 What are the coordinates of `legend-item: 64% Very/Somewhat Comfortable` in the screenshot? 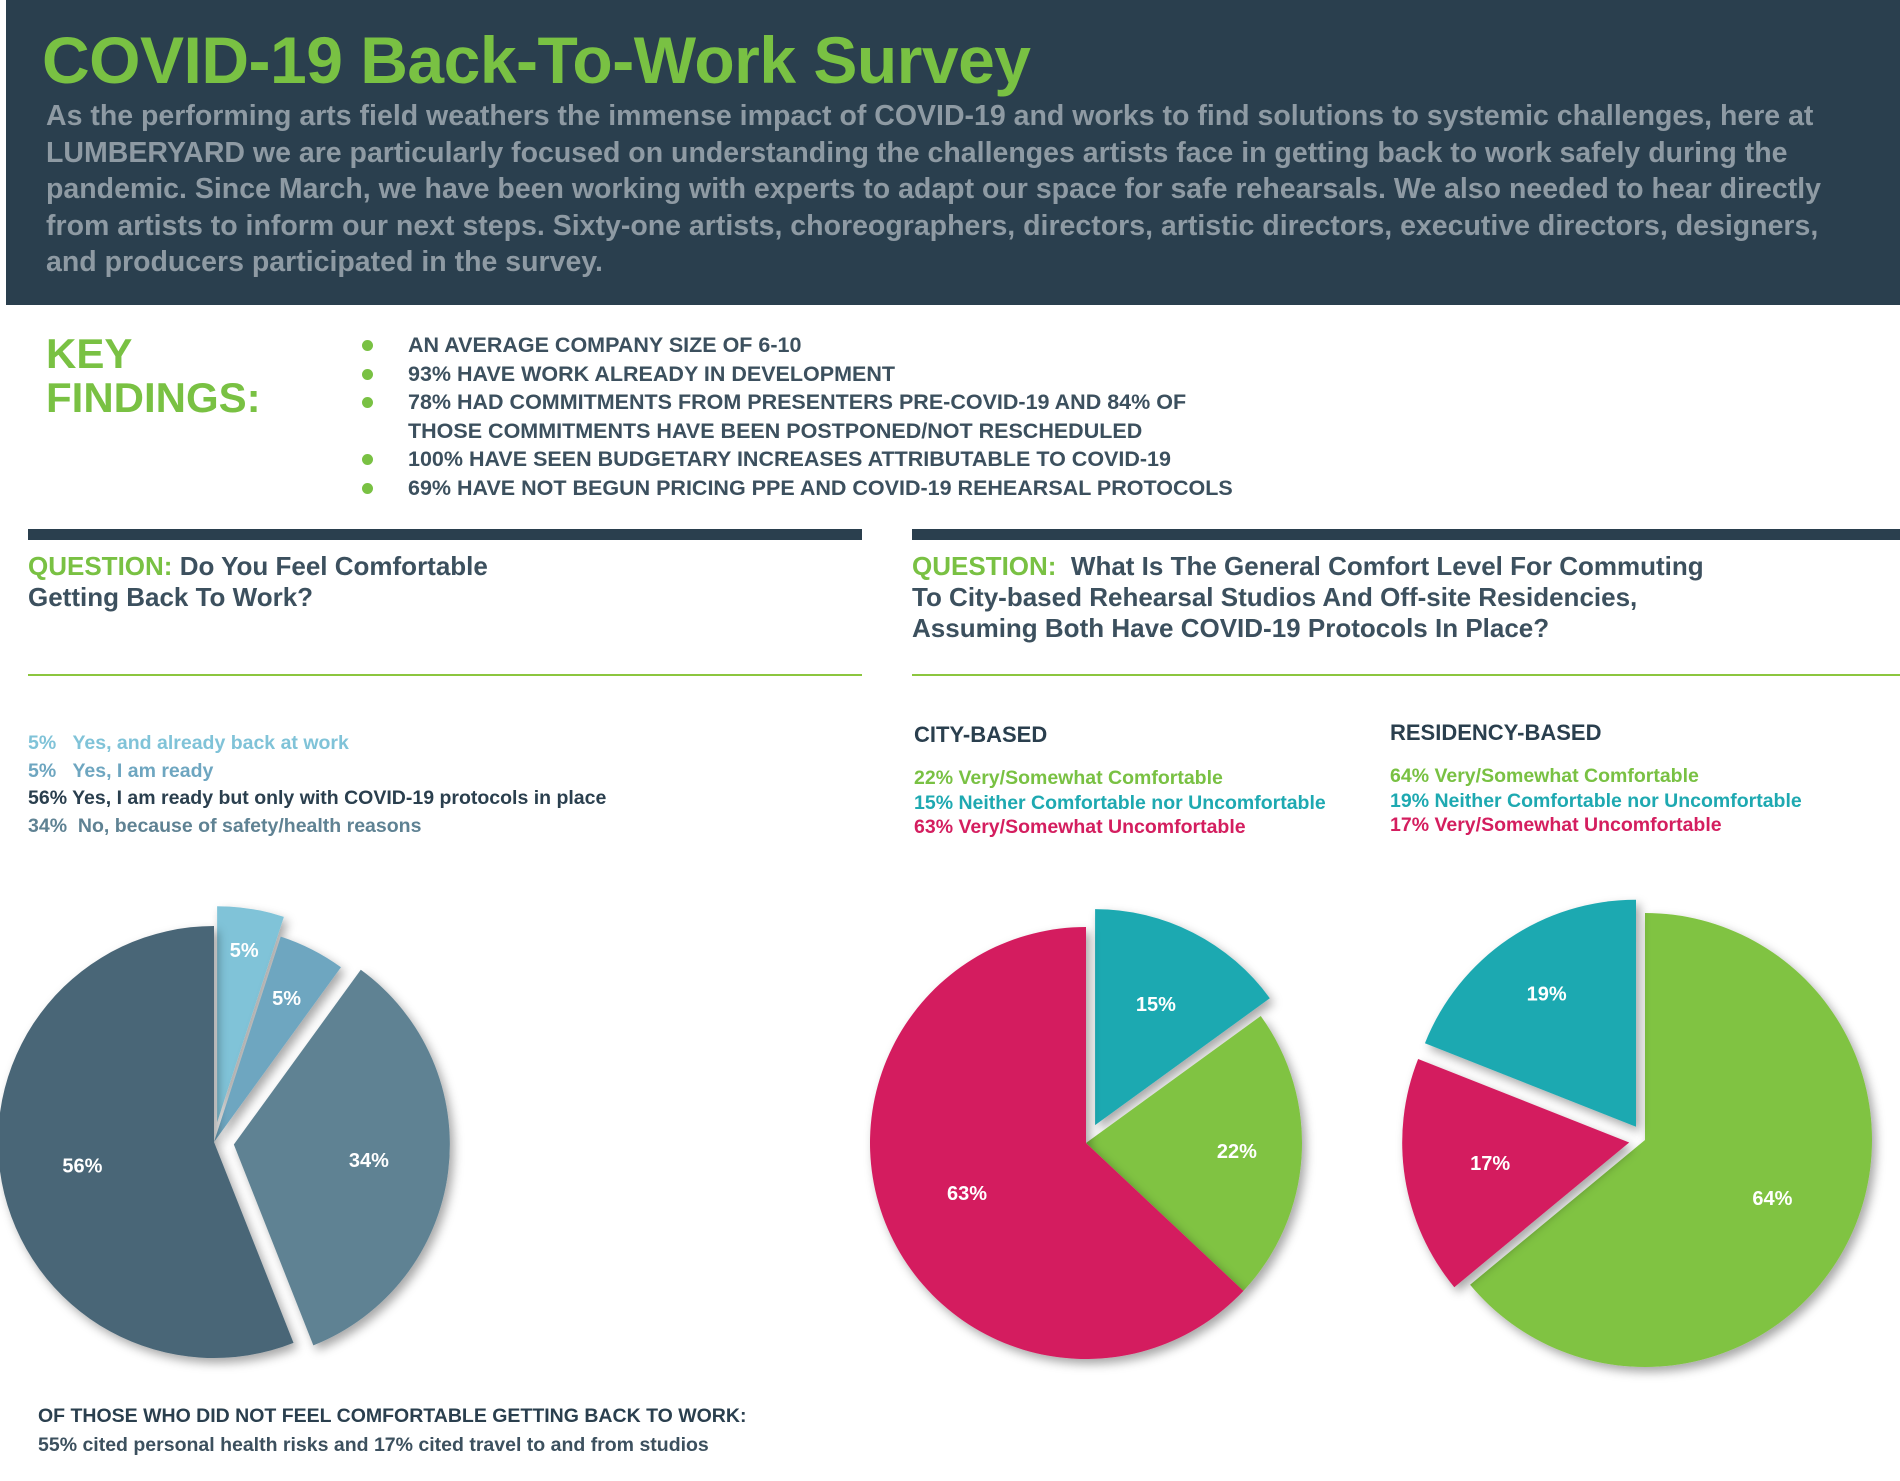 It's located at (1544, 776).